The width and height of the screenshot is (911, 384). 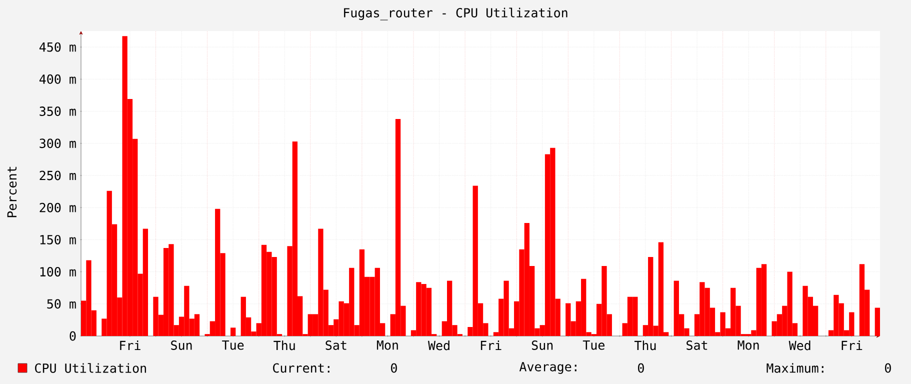 What do you see at coordinates (58, 175) in the screenshot?
I see `y-tick-label: 250 m` at bounding box center [58, 175].